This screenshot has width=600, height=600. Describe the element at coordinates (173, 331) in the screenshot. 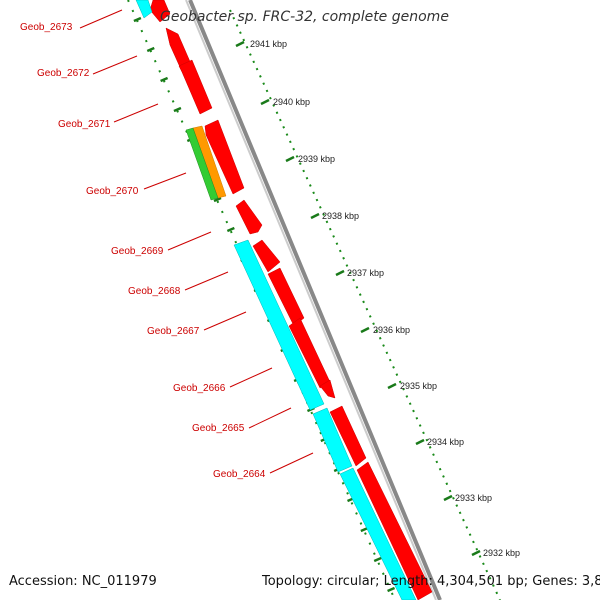

I see `gene-label-geob-2667: Geob_2667` at that location.